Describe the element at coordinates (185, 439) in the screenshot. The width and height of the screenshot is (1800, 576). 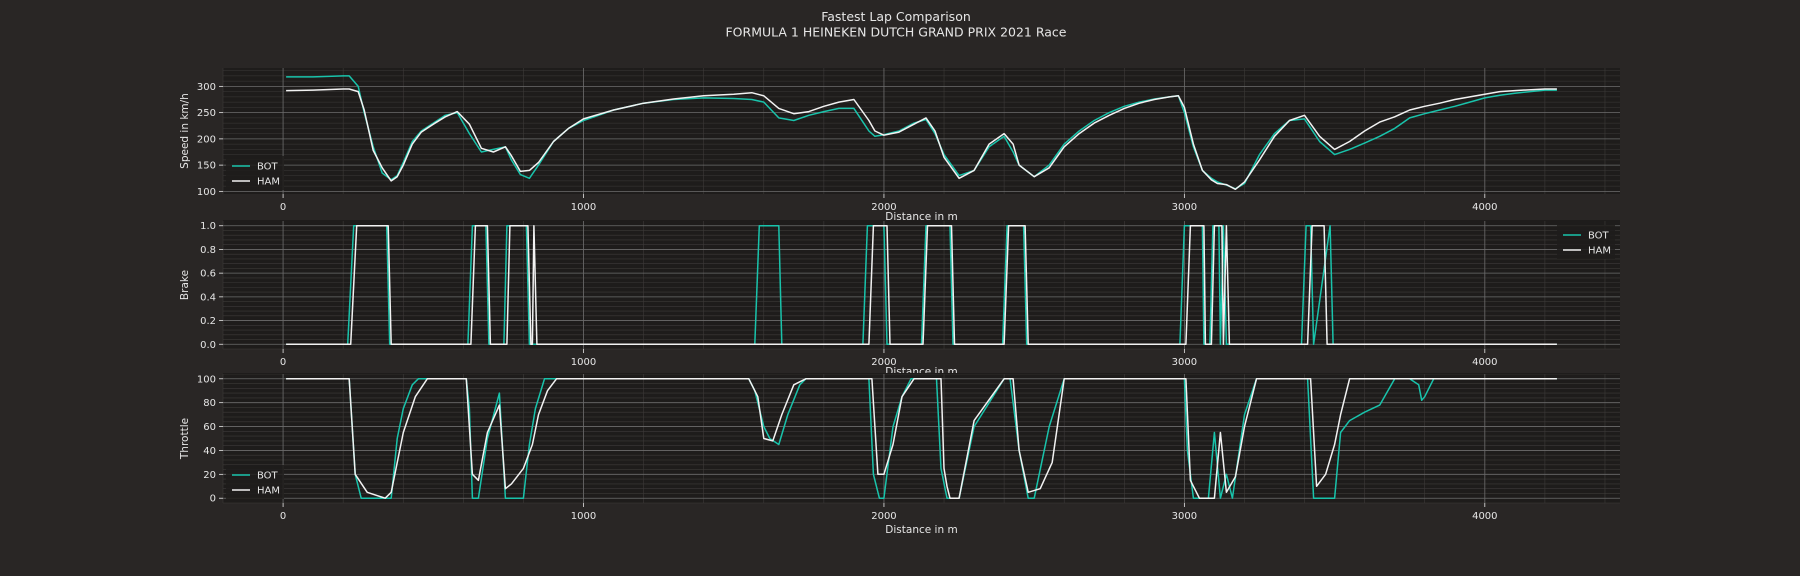
I see `throttle-ylabel: Throttle` at that location.